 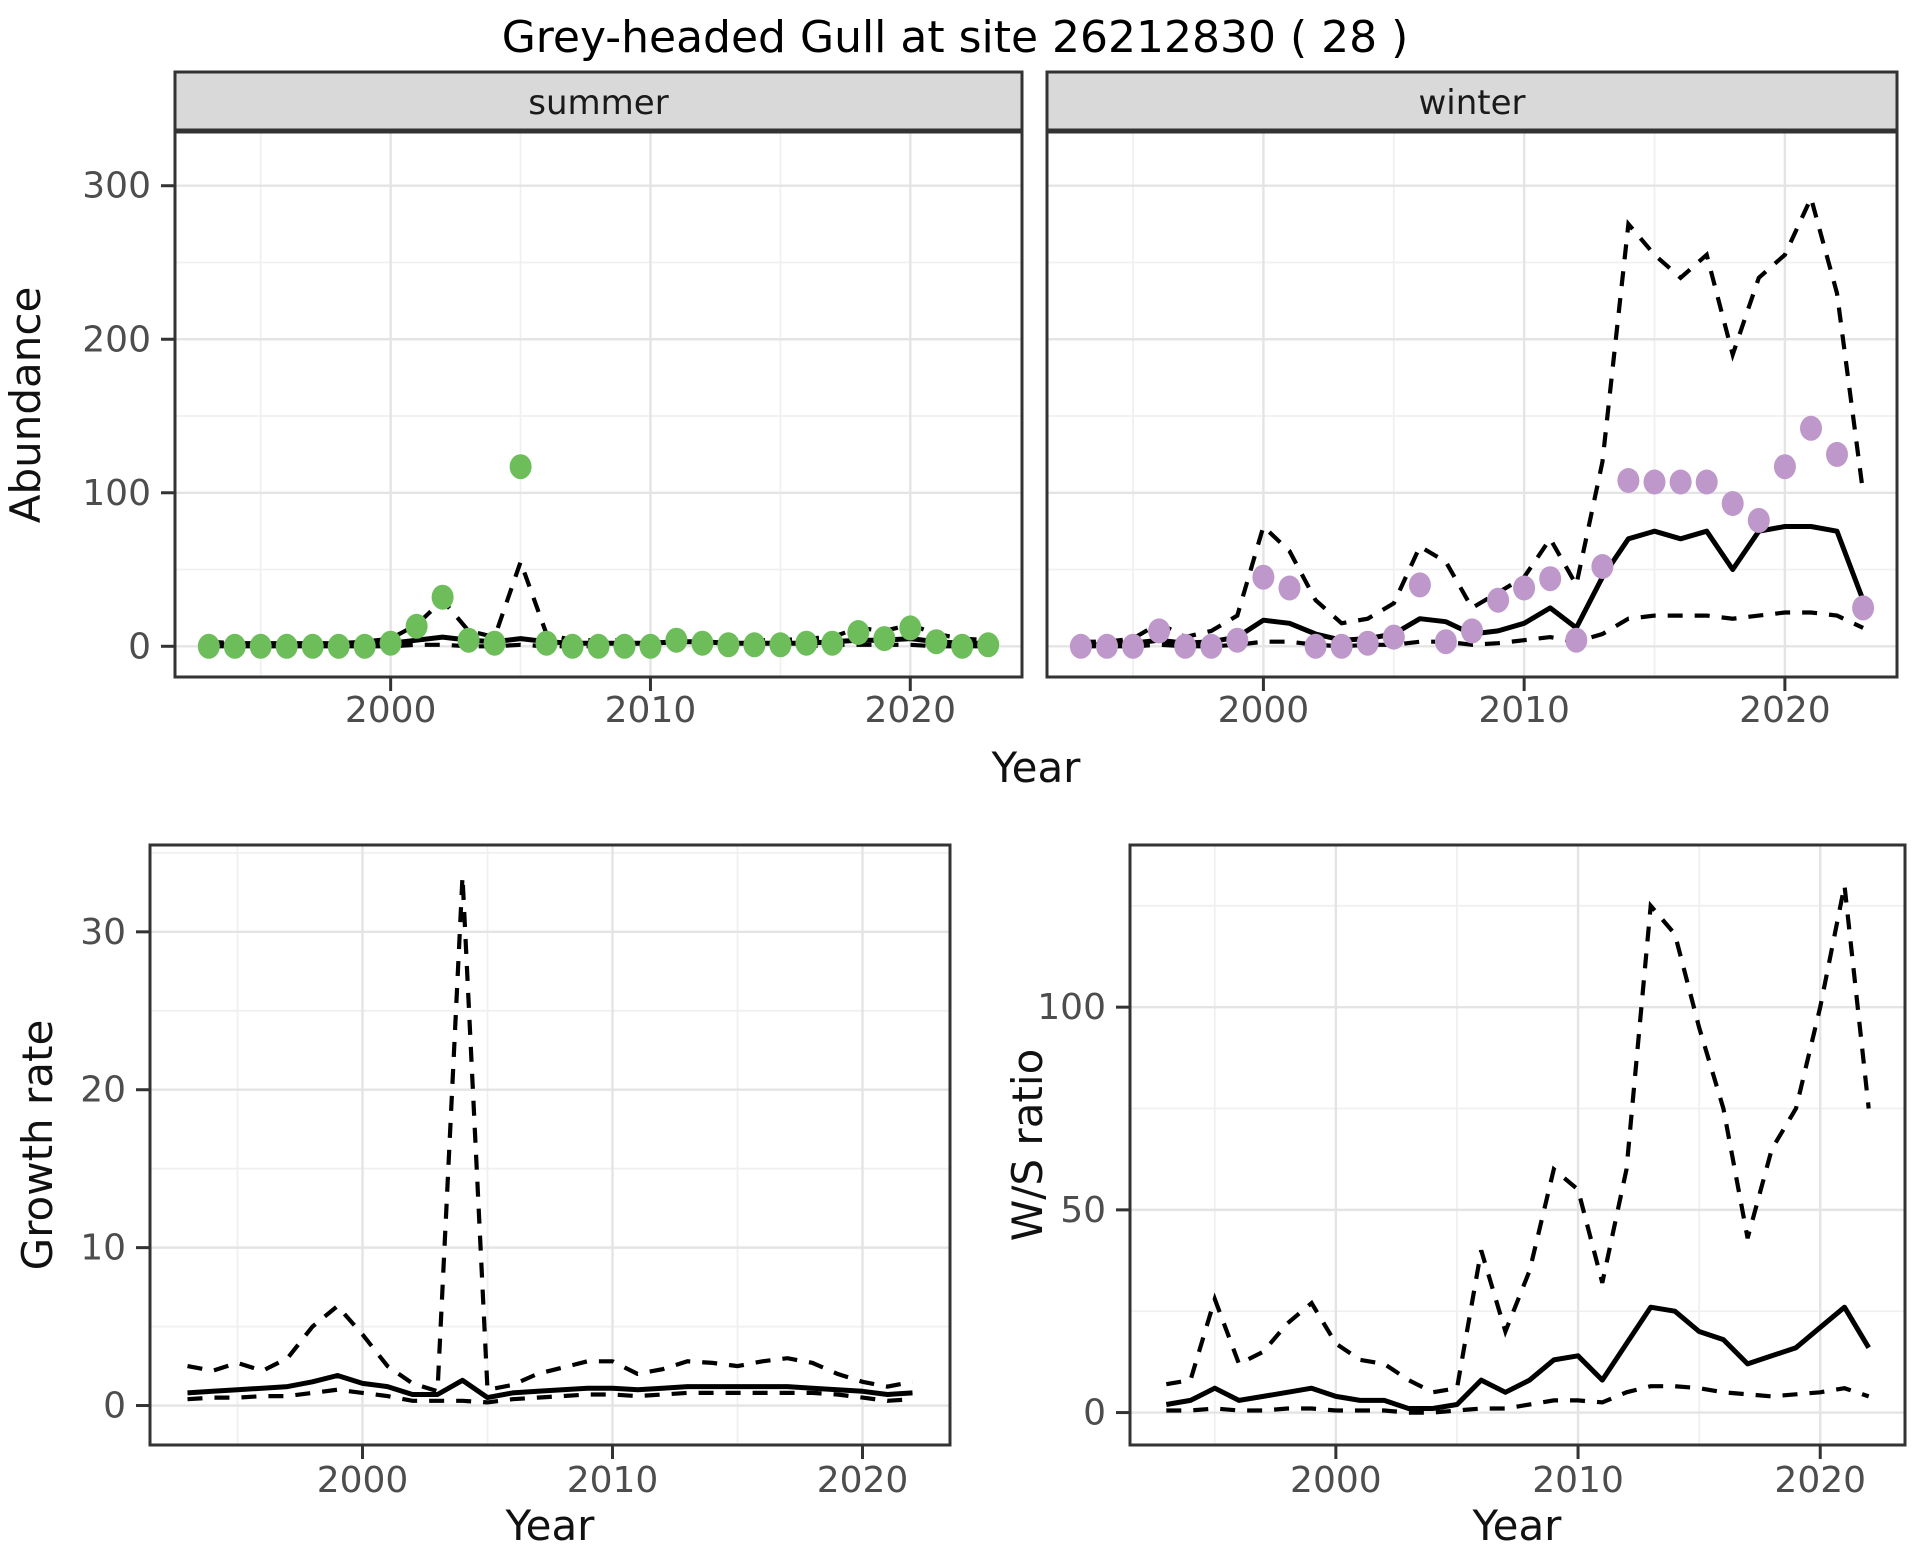 I want to click on facet-strip-label: summer, so click(x=598, y=103).